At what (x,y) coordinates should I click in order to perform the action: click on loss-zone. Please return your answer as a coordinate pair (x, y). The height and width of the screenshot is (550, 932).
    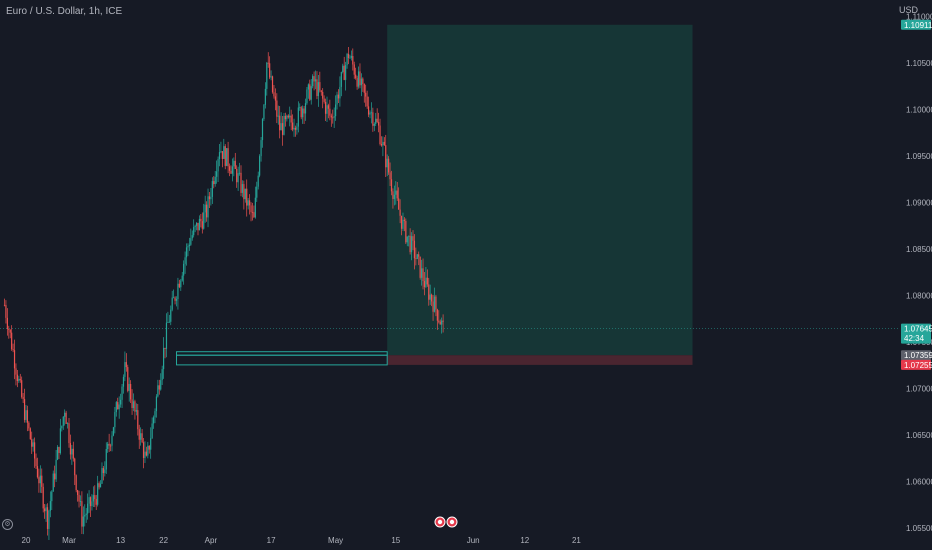
    Looking at the image, I should click on (540, 360).